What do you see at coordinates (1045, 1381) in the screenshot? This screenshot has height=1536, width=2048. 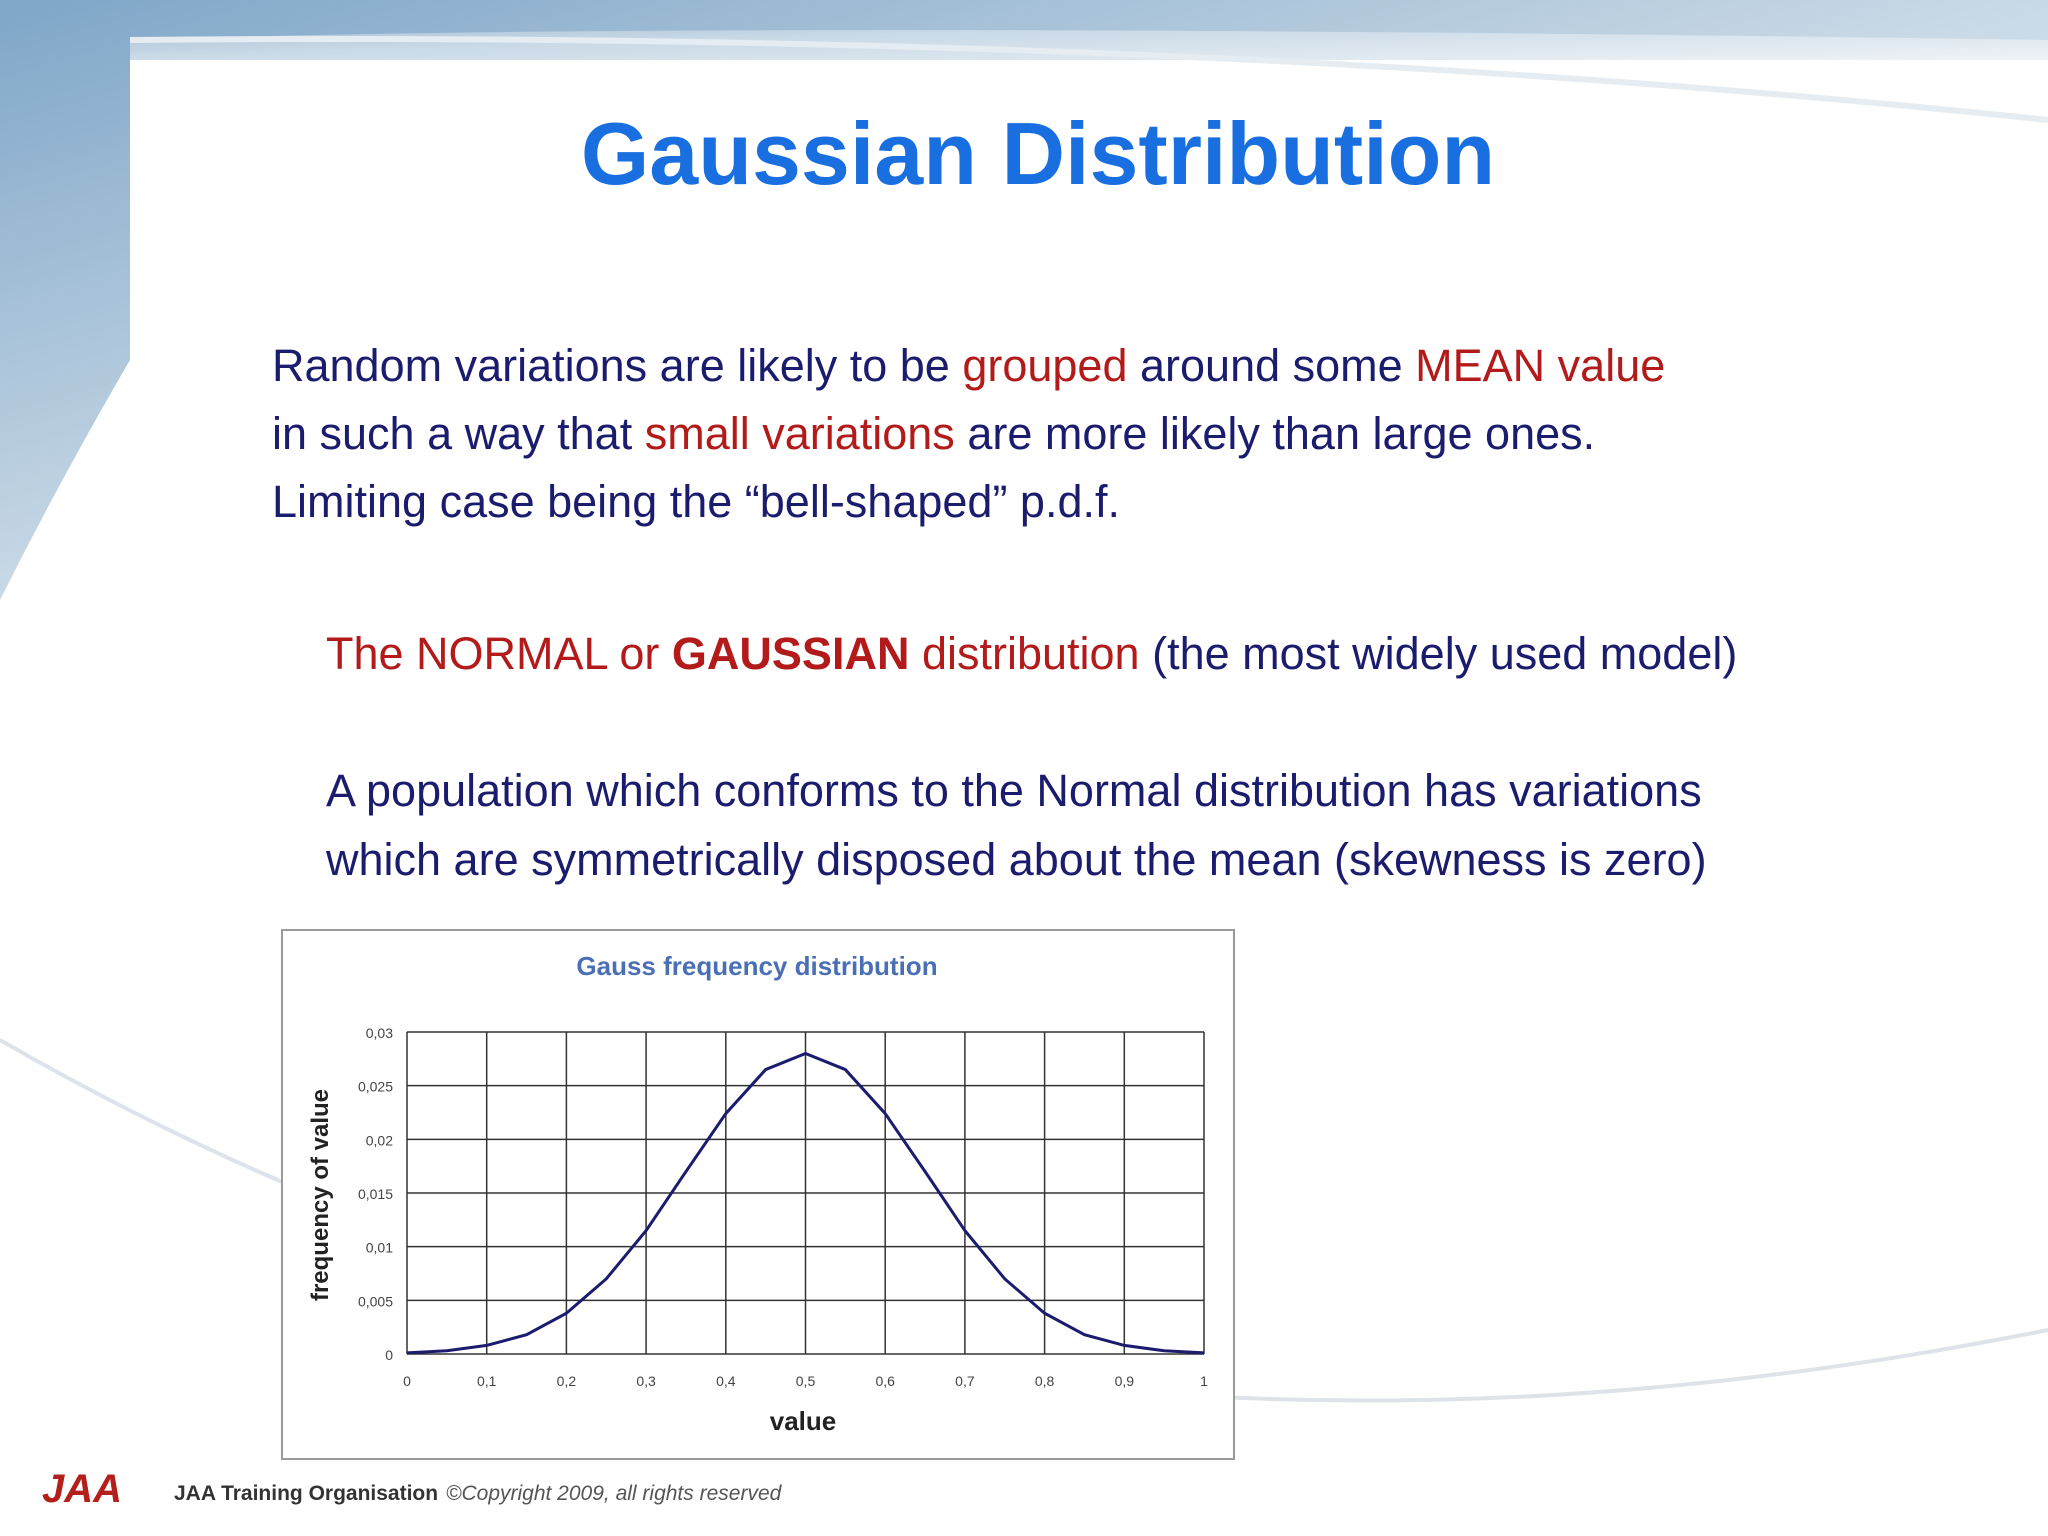 I see `x-tick-label: 0,8` at bounding box center [1045, 1381].